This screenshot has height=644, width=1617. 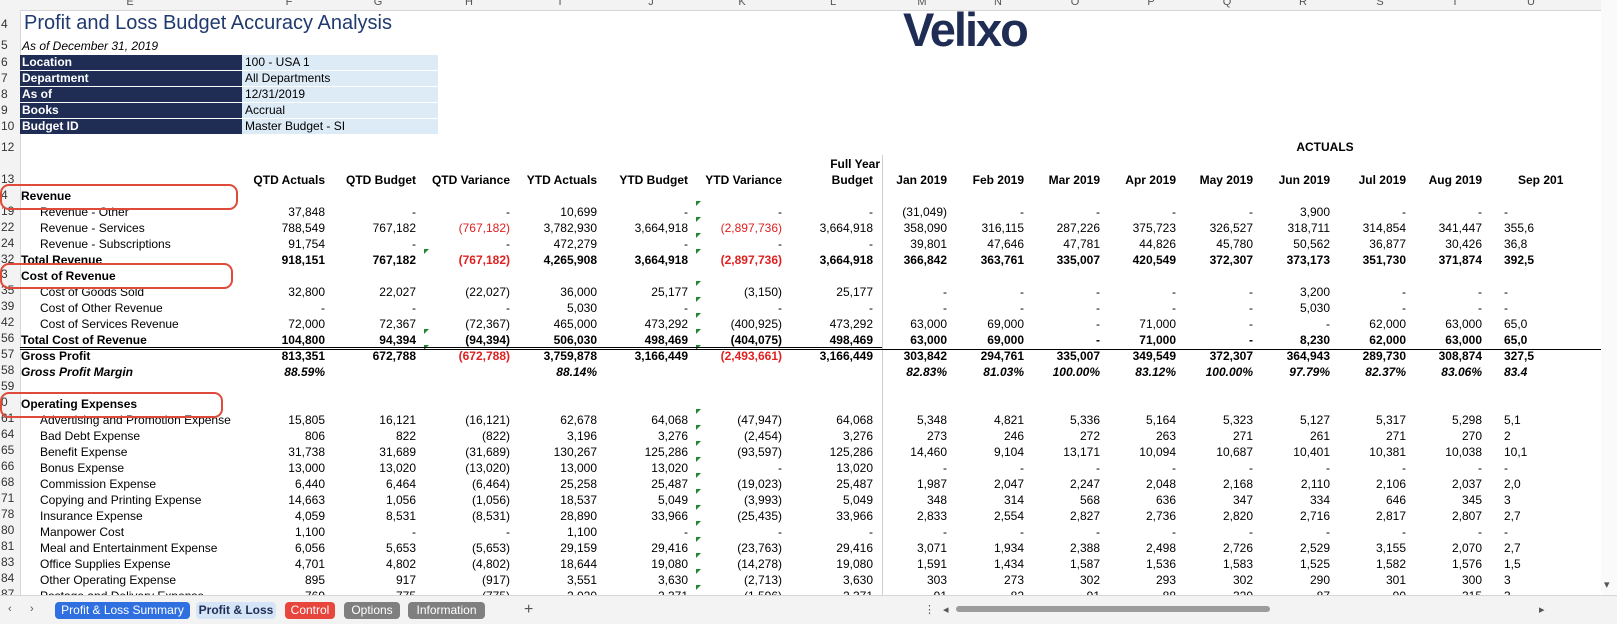 What do you see at coordinates (1242, 500) in the screenshot?
I see `table-cell: 347` at bounding box center [1242, 500].